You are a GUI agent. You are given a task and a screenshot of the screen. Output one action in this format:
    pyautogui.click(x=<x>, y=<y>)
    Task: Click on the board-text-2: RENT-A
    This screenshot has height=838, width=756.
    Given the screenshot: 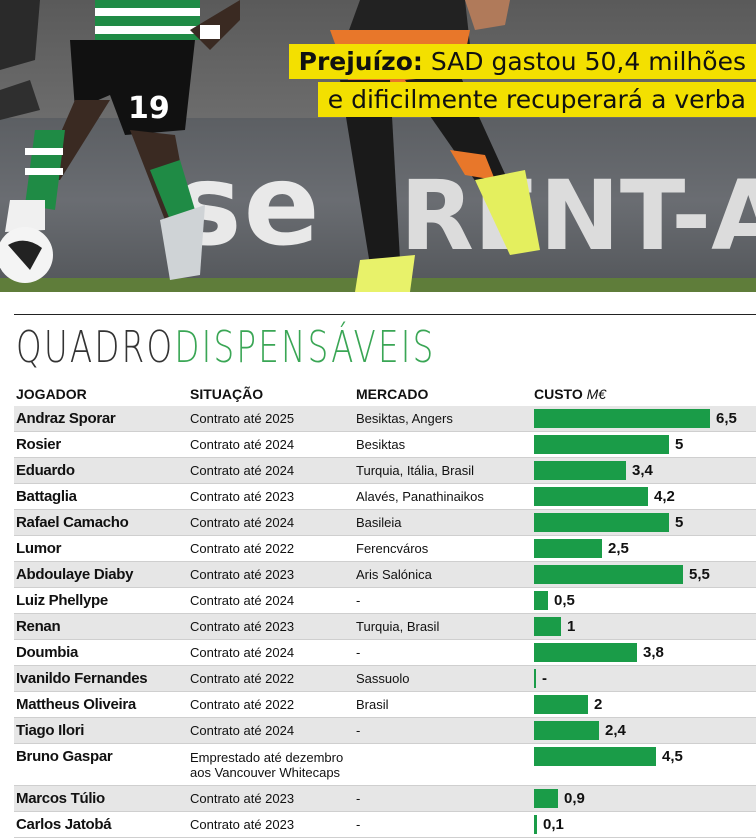 What is the action you would take?
    pyautogui.click(x=578, y=216)
    